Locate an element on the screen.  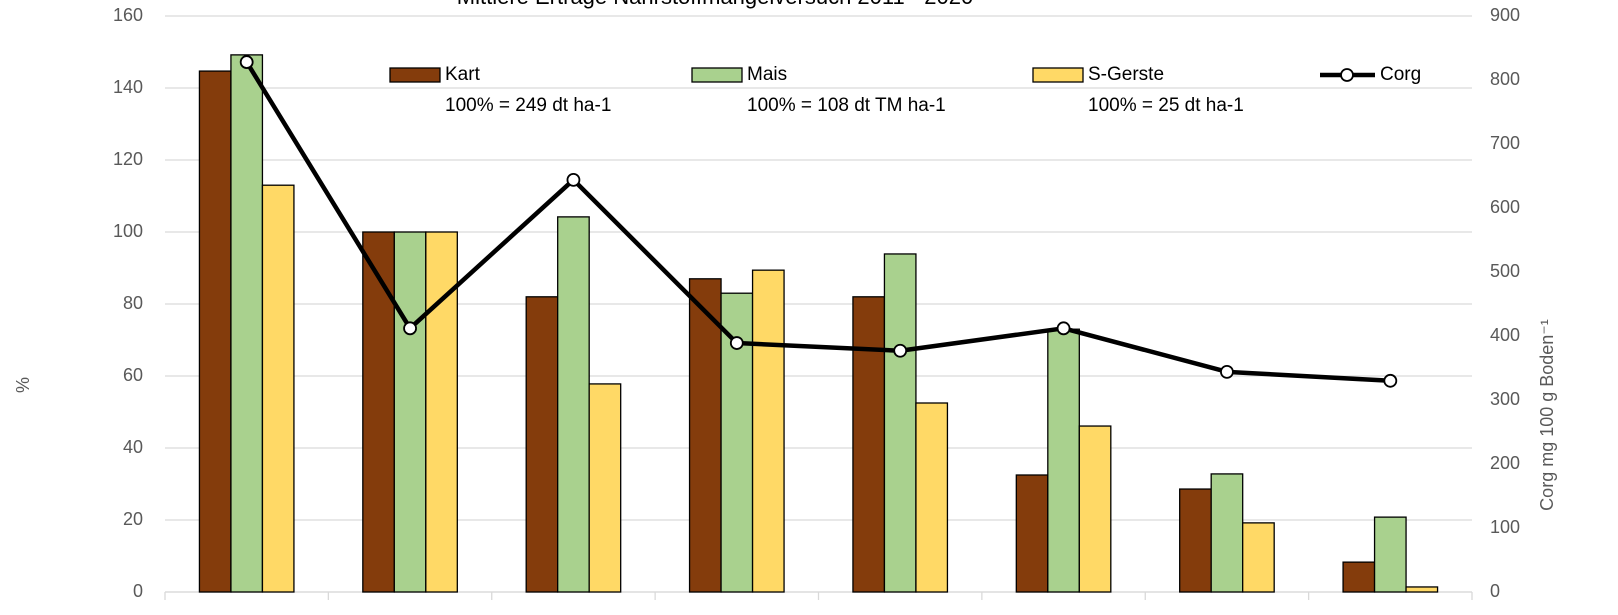
y2-tick-label: 400 is located at coordinates (1505, 335).